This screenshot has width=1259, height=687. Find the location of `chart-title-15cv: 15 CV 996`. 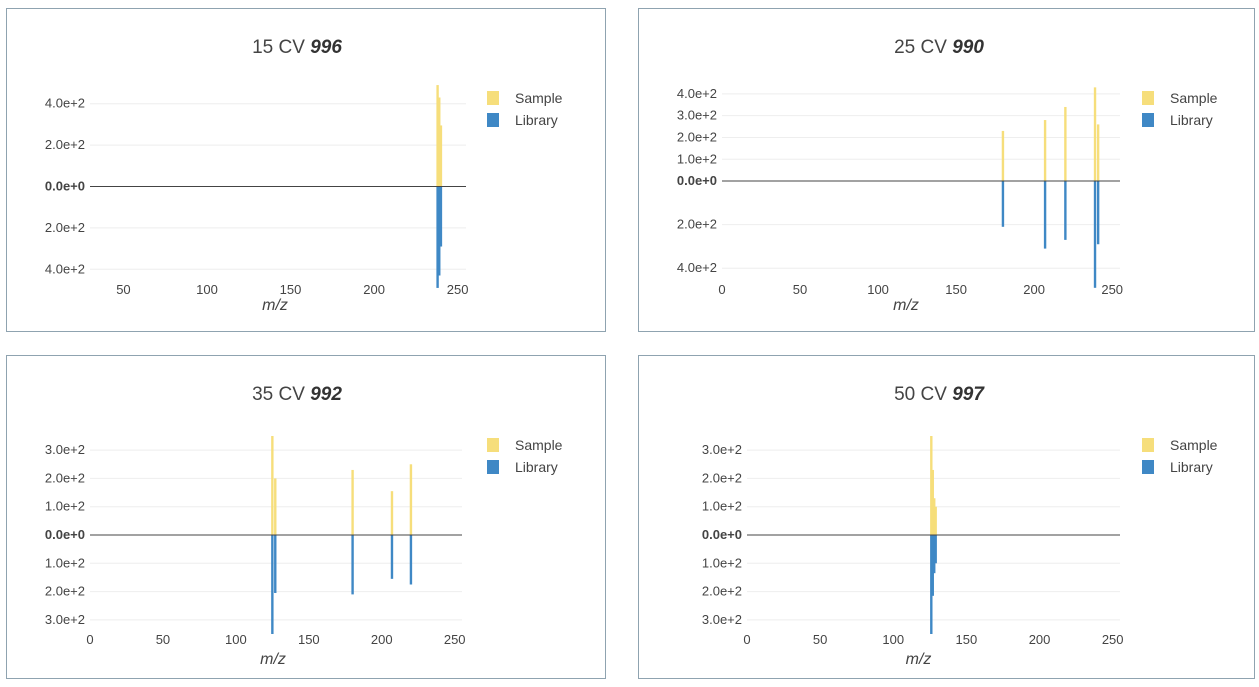

chart-title-15cv: 15 CV 996 is located at coordinates (297, 47).